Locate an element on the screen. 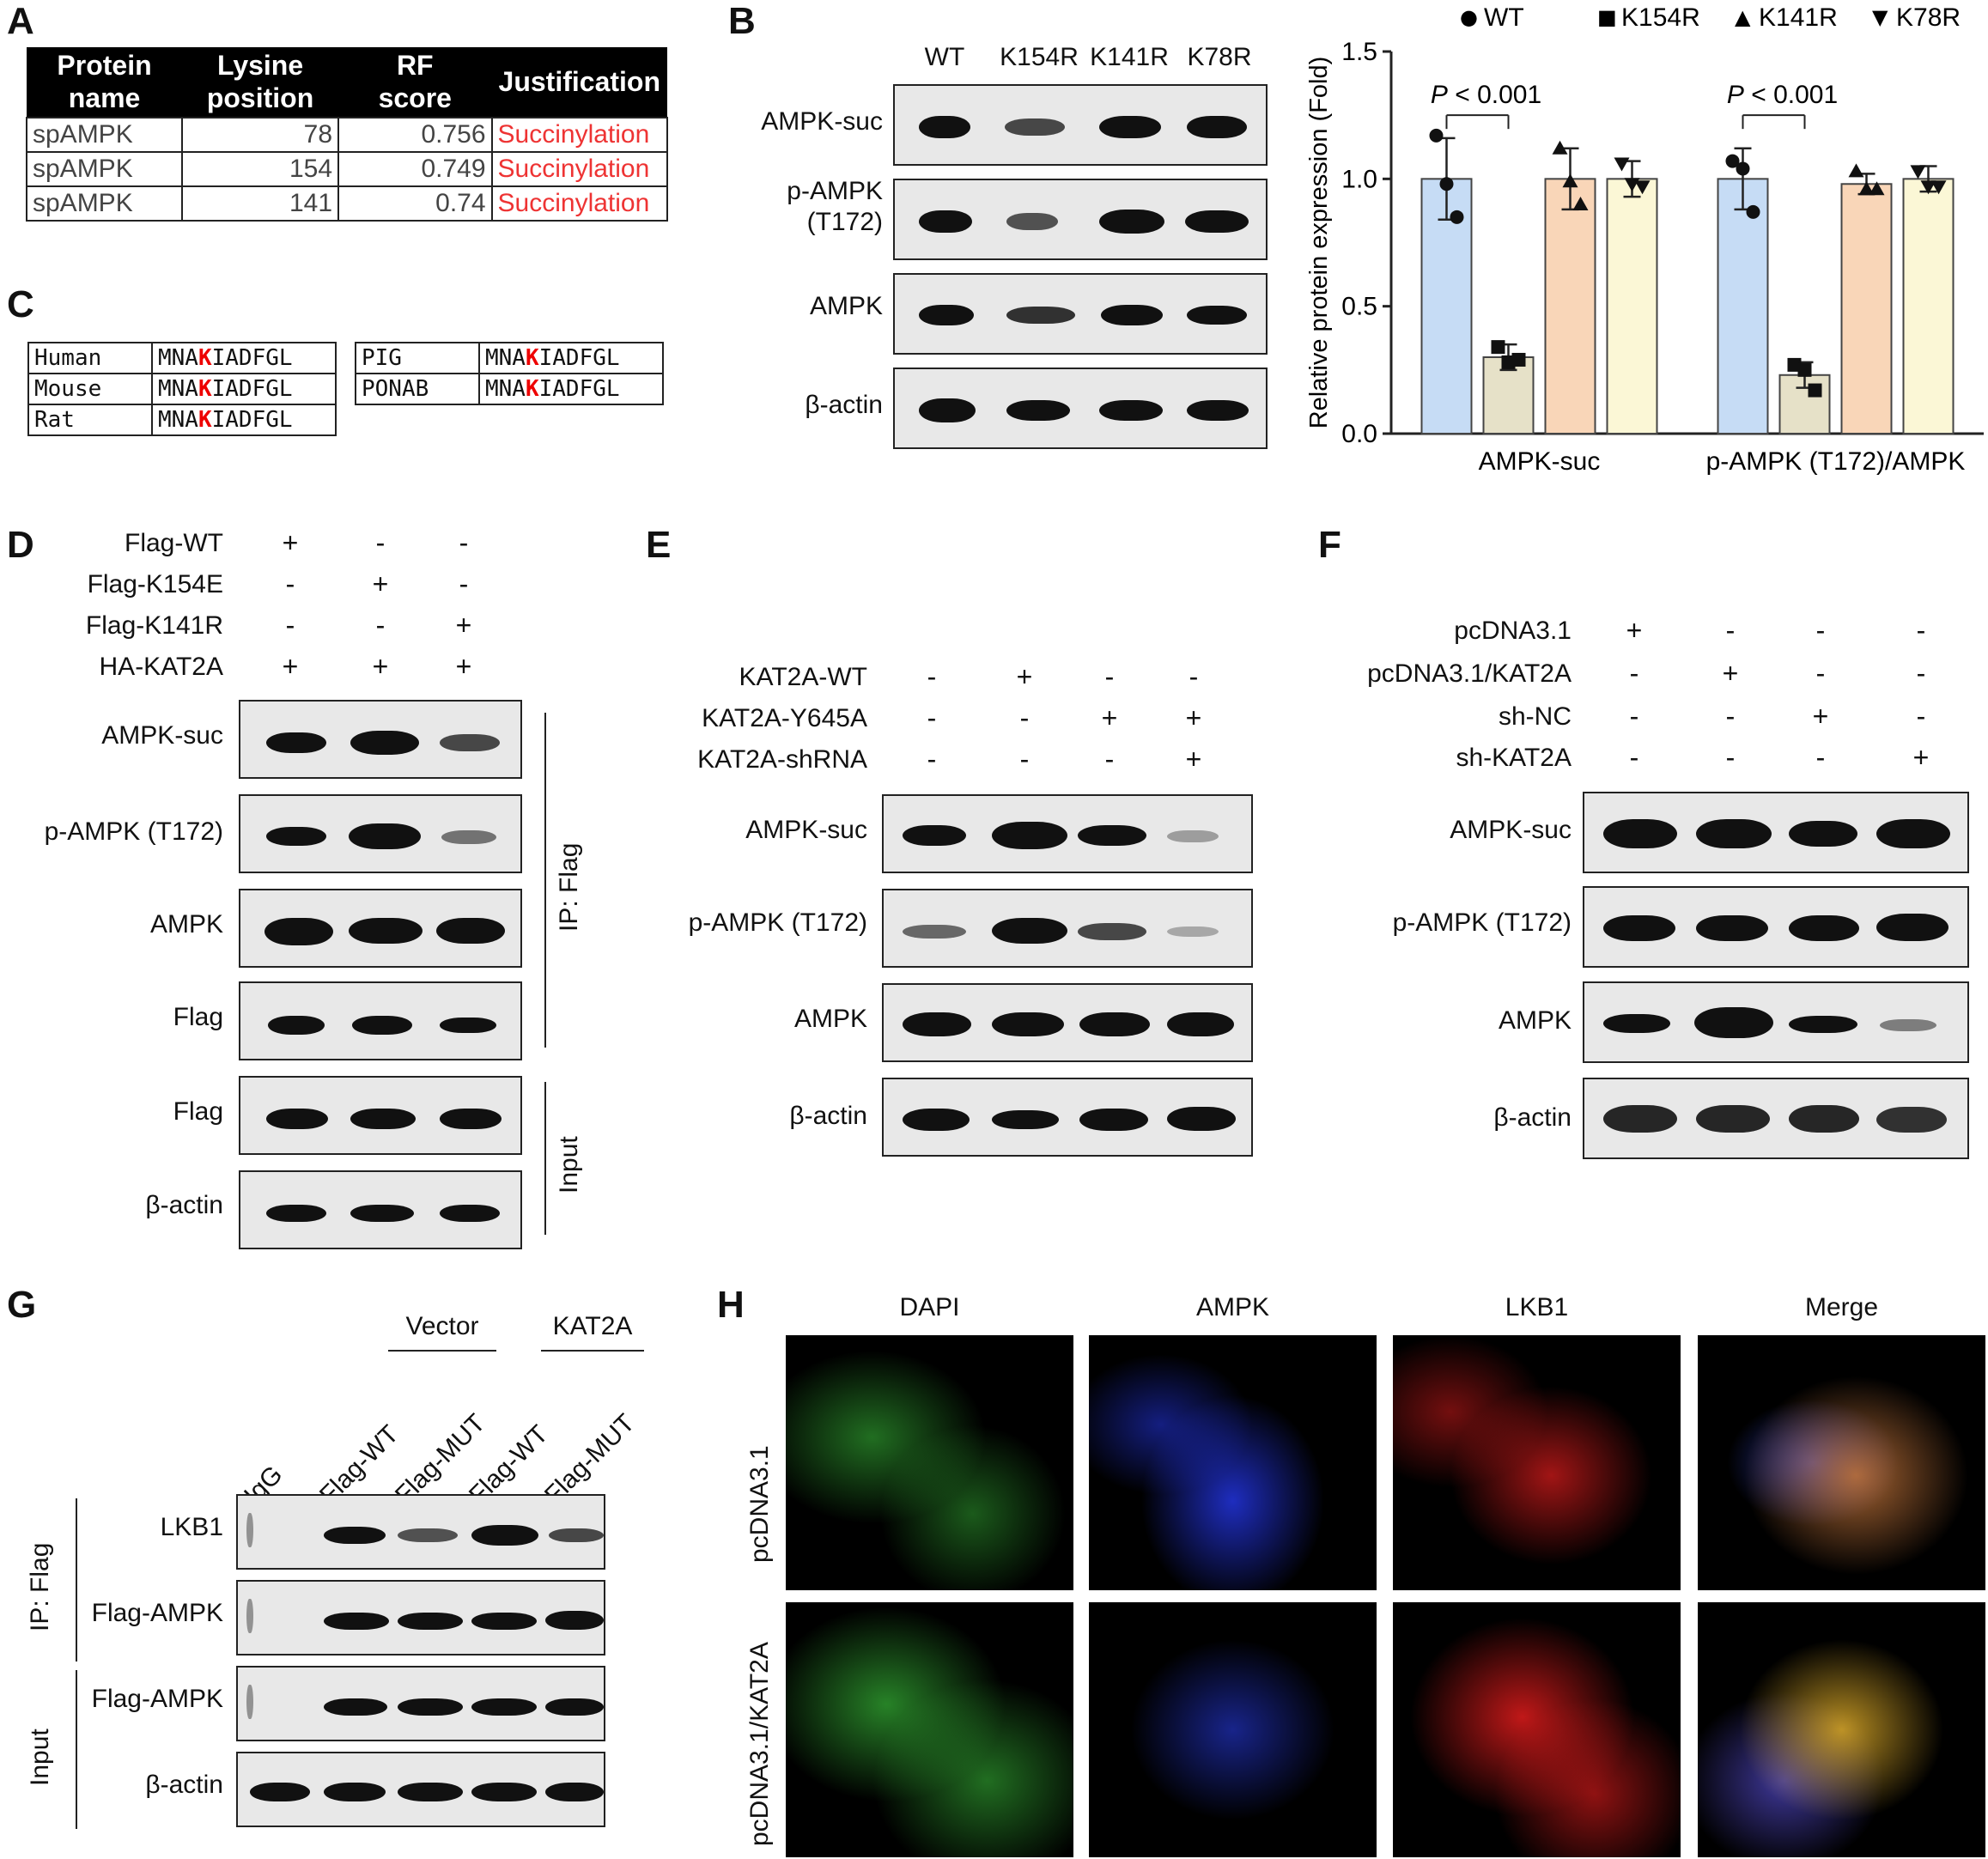 This screenshot has width=1988, height=1859. legend-marker: ▼ is located at coordinates (1880, 17).